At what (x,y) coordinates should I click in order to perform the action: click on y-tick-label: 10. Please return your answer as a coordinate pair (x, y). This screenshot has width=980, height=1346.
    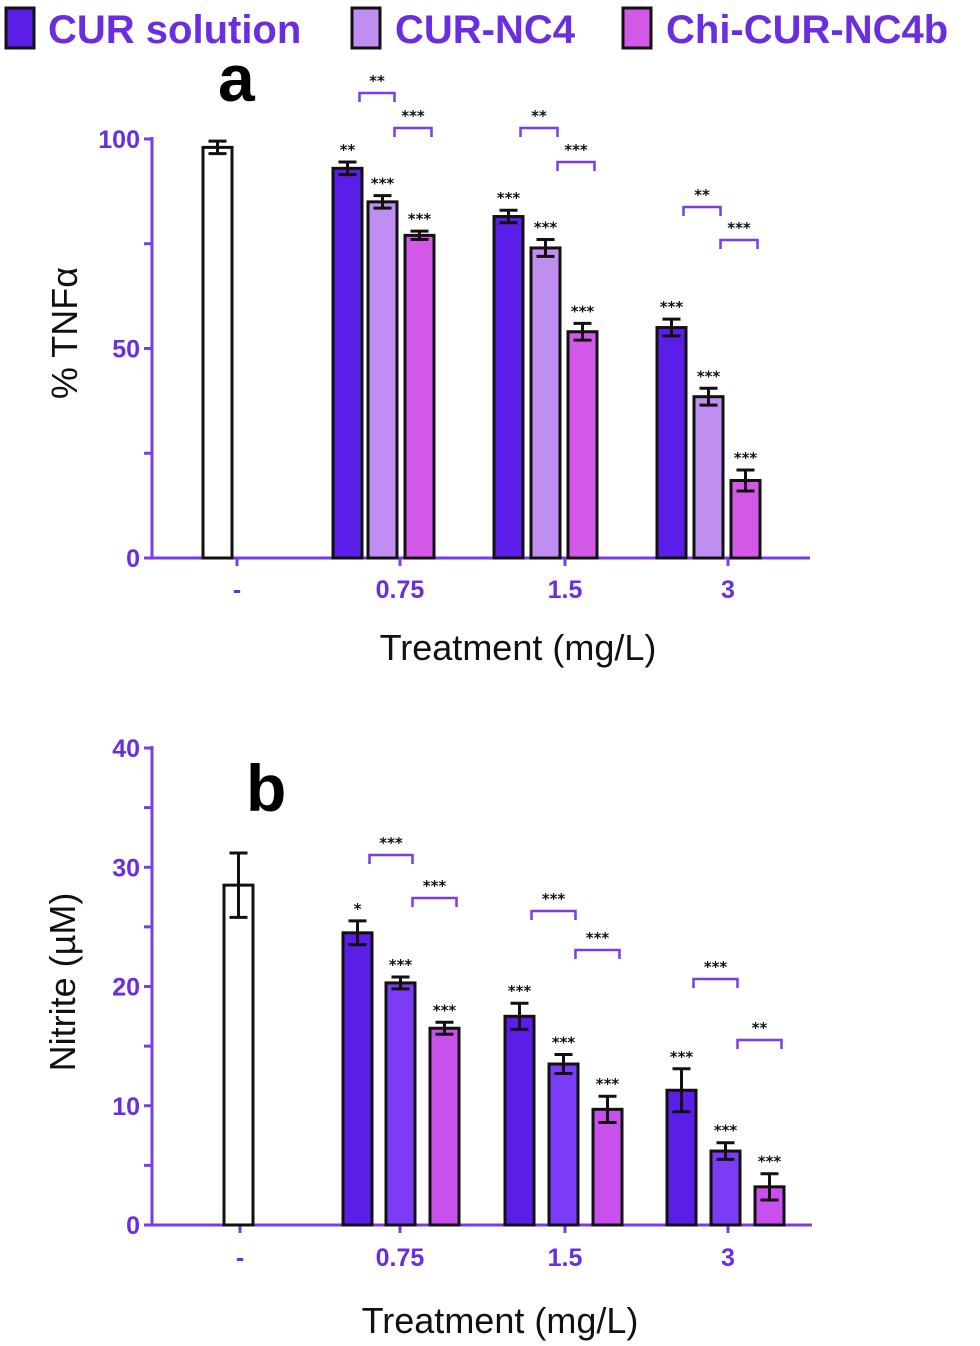
    Looking at the image, I should click on (126, 1107).